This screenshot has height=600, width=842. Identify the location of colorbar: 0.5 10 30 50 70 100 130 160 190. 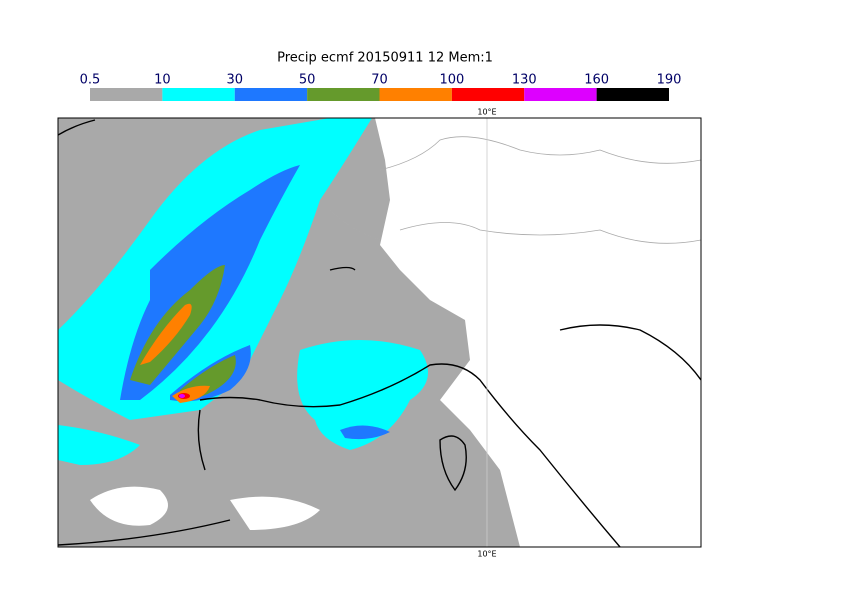
(381, 87).